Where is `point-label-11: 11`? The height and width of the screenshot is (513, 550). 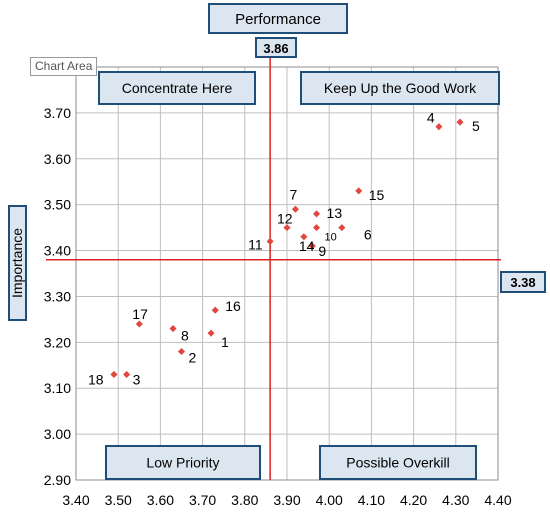 point-label-11: 11 is located at coordinates (255, 244).